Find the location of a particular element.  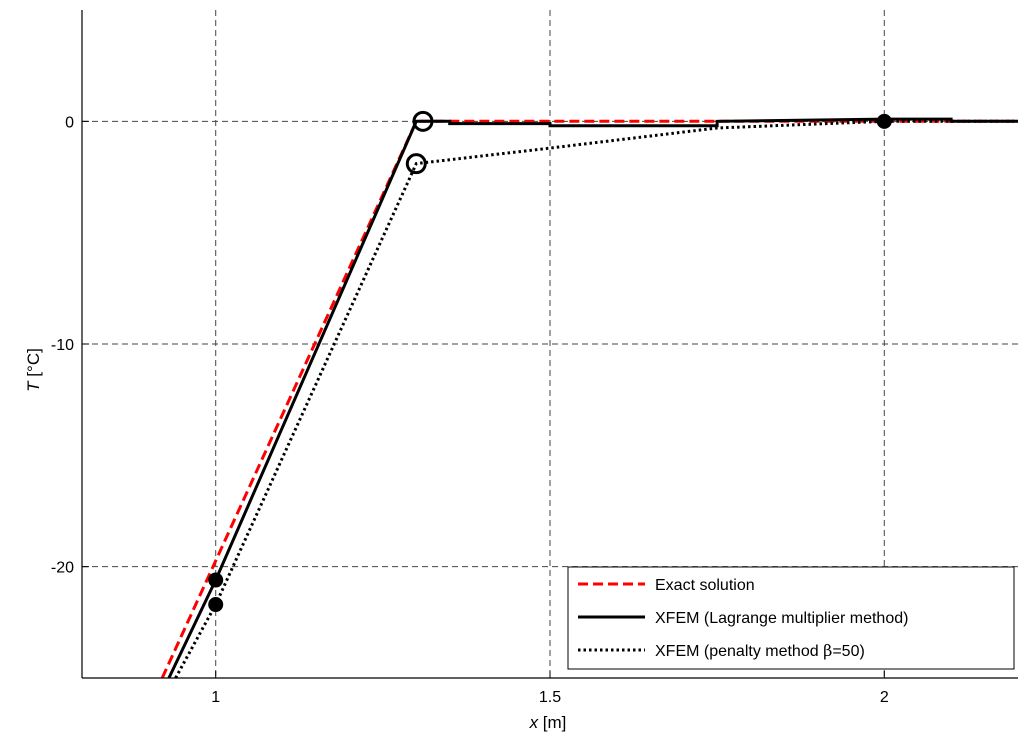

x-tick-label: 1 is located at coordinates (215, 697).